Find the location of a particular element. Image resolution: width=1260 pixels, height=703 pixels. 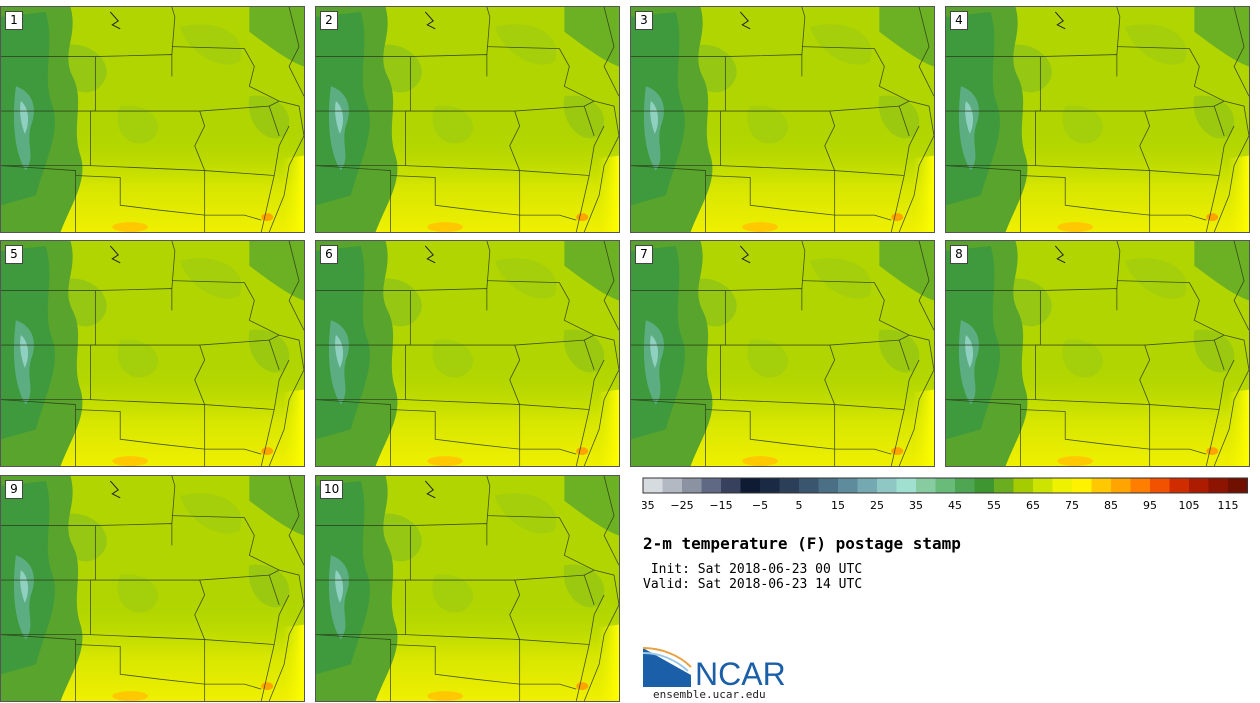

member-panel-7: 7 is located at coordinates (782, 353).